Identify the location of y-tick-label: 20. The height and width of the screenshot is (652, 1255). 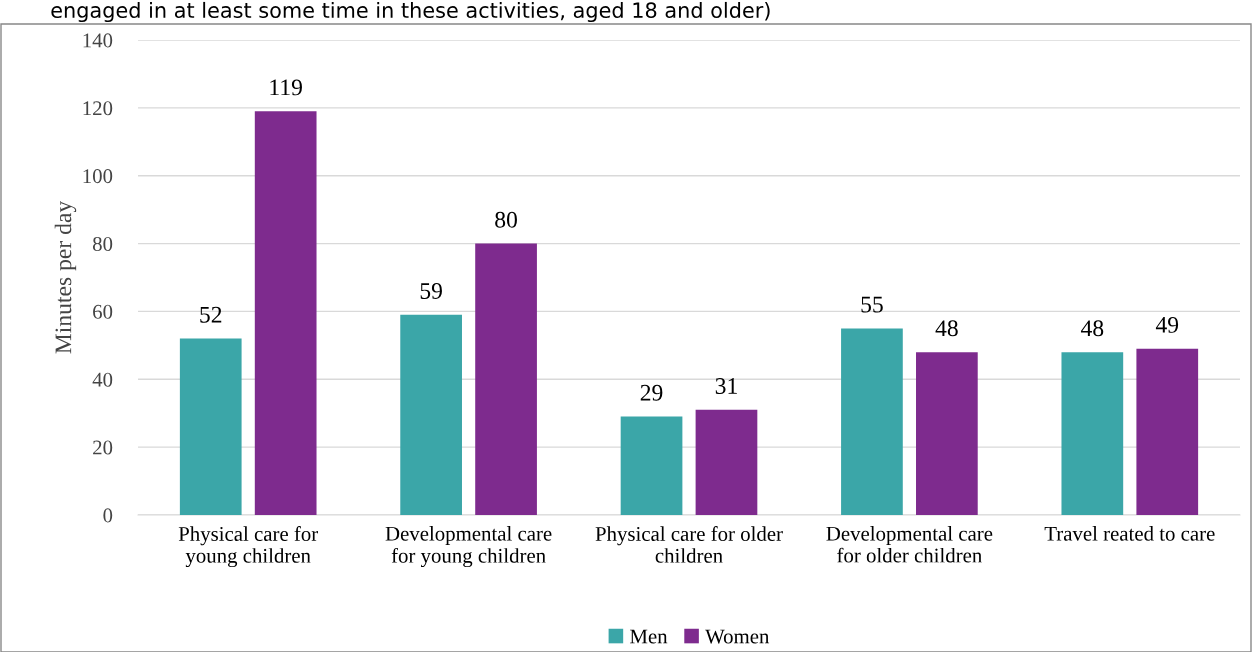
(103, 447).